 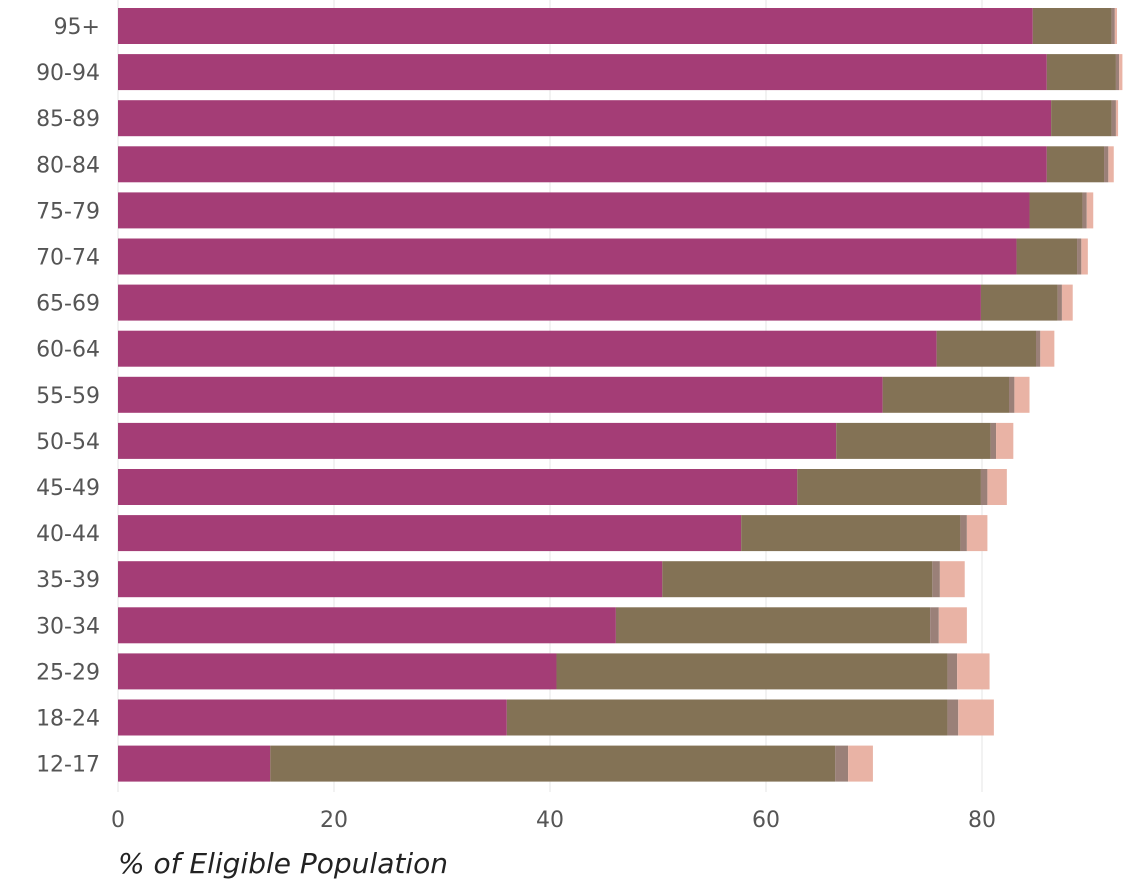 I want to click on category-label: 40-44, so click(x=68, y=534).